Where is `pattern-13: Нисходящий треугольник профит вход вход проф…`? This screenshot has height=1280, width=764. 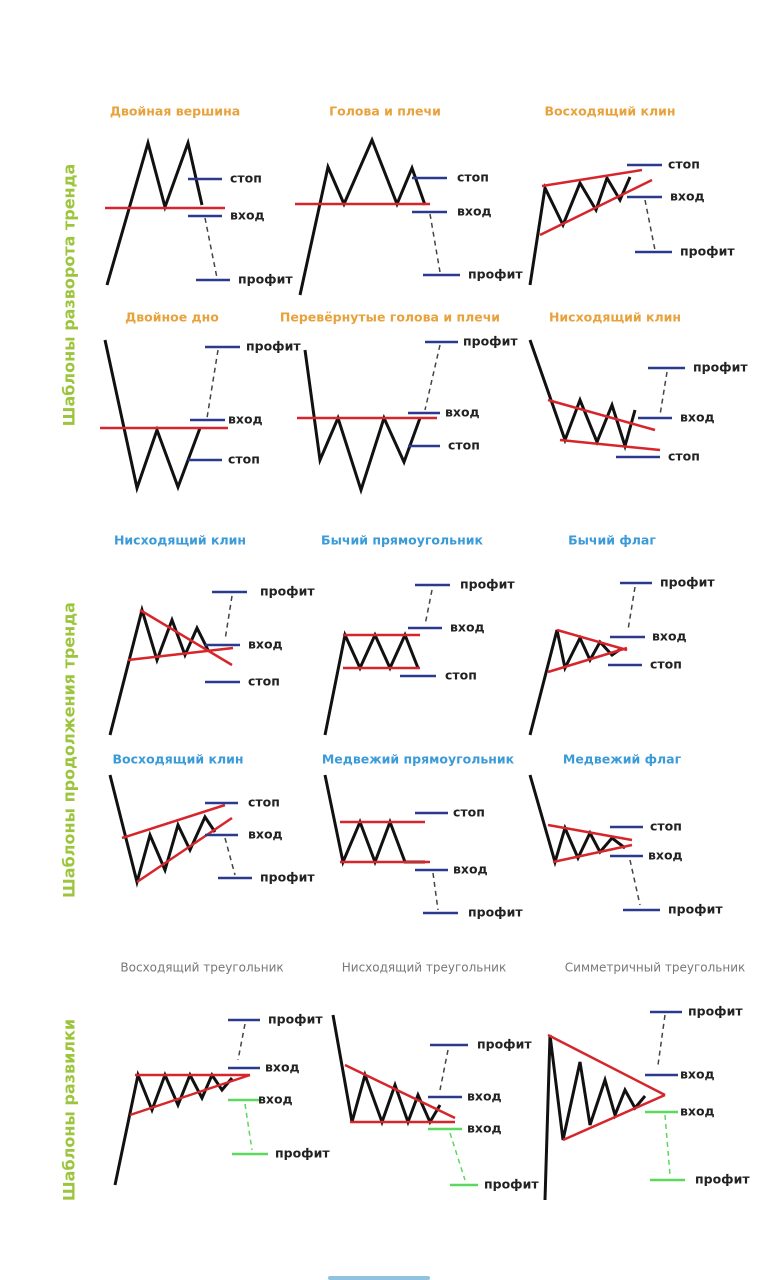 pattern-13: Нисходящий треугольник профит вход вход проф… is located at coordinates (435, 1076).